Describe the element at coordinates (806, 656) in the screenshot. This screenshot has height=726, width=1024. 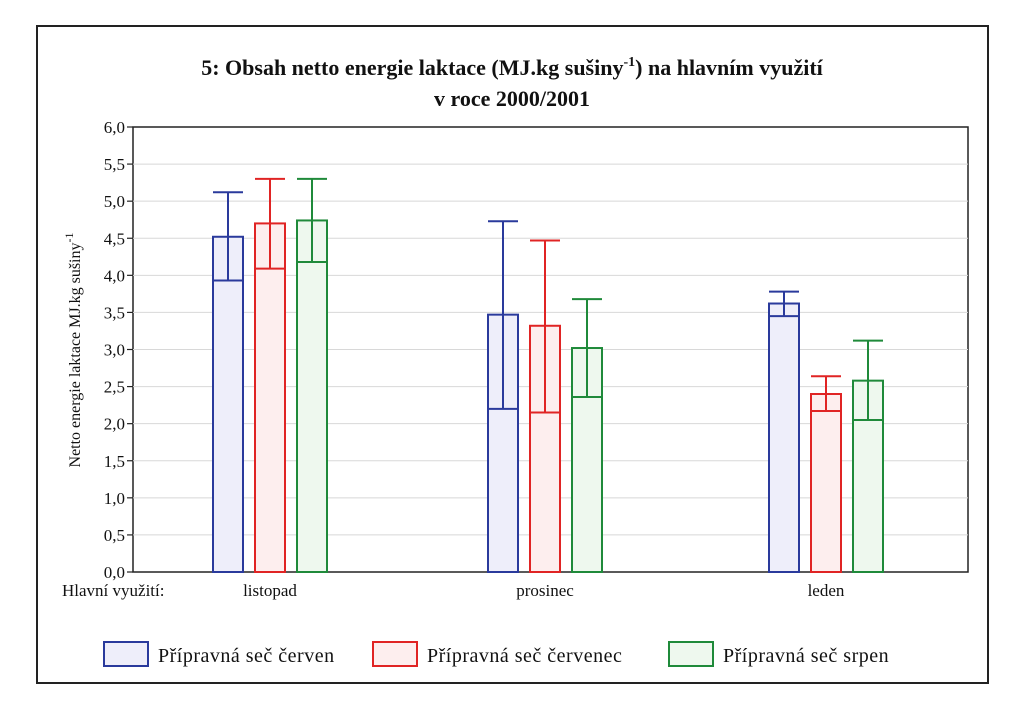
I see `legend-label: Přípravná seč srpen` at that location.